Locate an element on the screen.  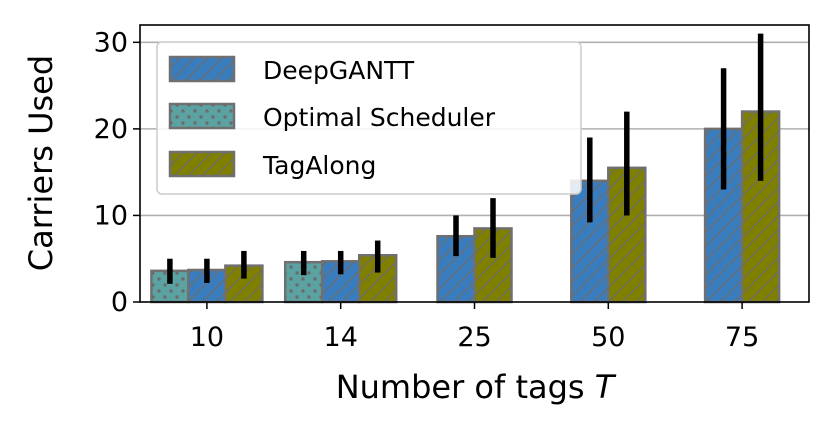
x-axis-label: Number of tags T is located at coordinates (476, 387).